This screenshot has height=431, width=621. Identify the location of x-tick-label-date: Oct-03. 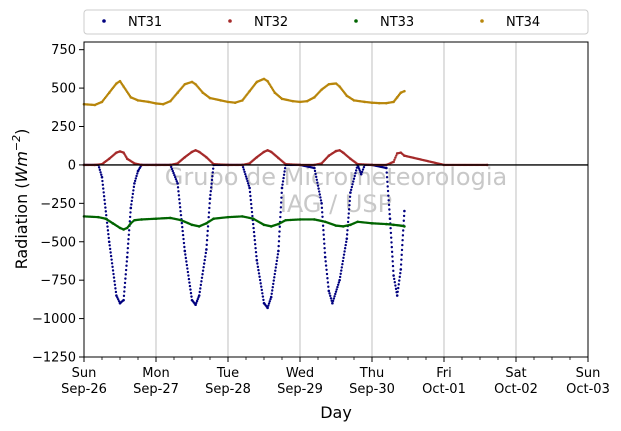
(588, 389).